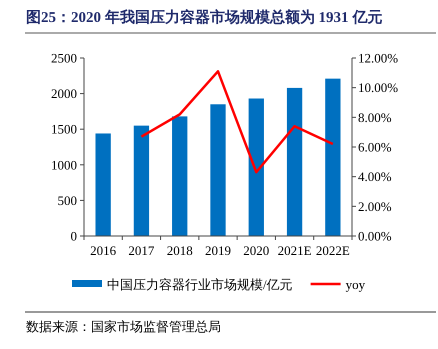 The image size is (438, 349). I want to click on y2-tick-label: 12.00%, so click(378, 58).